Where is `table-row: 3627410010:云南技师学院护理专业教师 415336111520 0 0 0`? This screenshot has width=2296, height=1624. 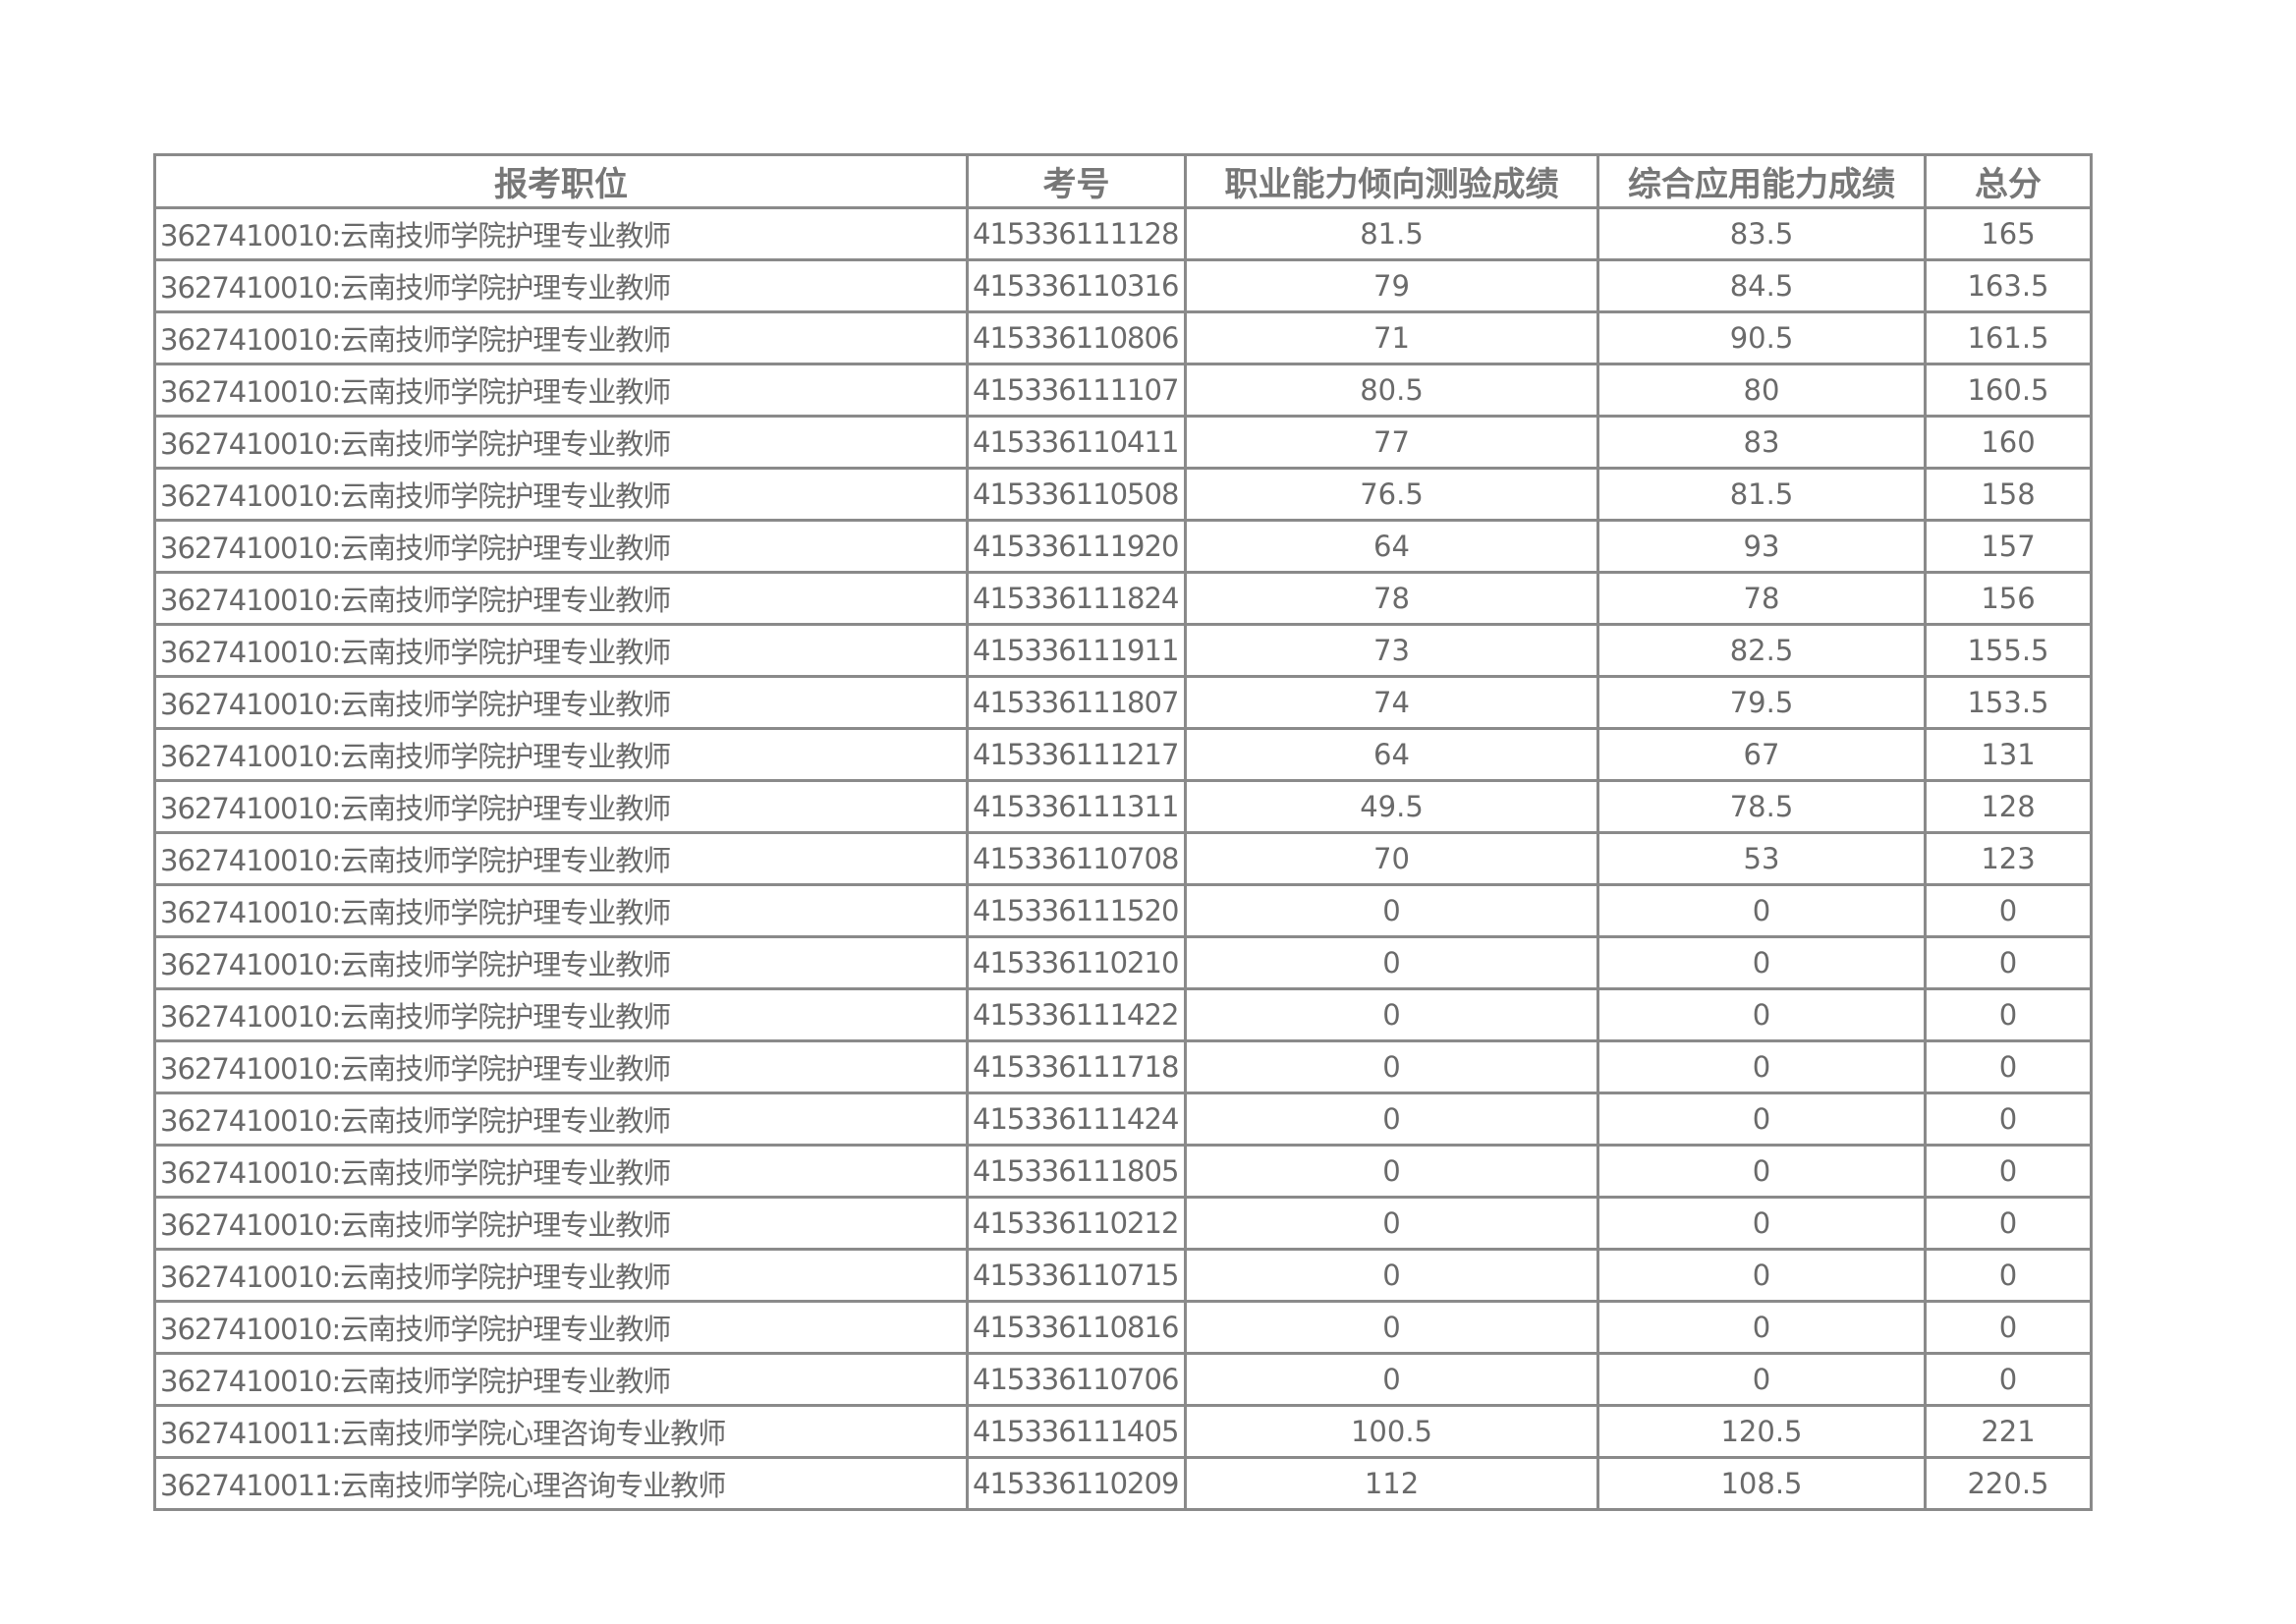
table-row: 3627410010:云南技师学院护理专业教师 415336111520 0 0 0 is located at coordinates (1123, 910).